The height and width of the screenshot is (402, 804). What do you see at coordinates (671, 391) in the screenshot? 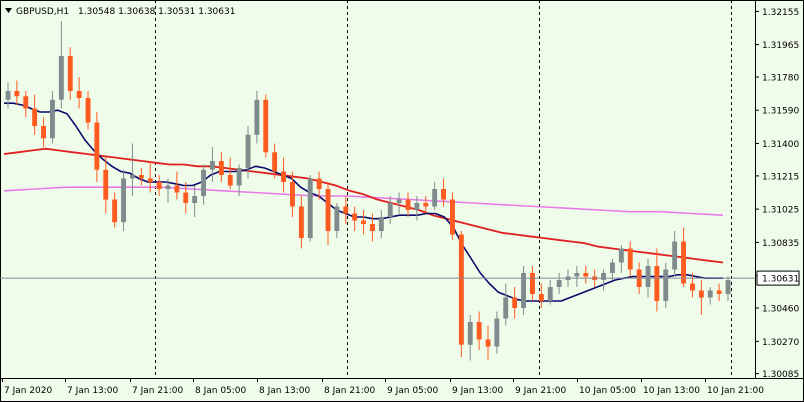
I see `time-tick-label: 10 Jan 13:00` at bounding box center [671, 391].